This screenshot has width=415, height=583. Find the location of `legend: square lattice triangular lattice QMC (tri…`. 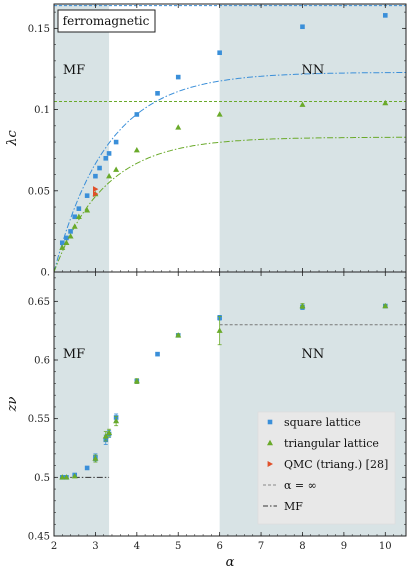

legend: square lattice triangular lattice QMC (tri… is located at coordinates (326, 468).